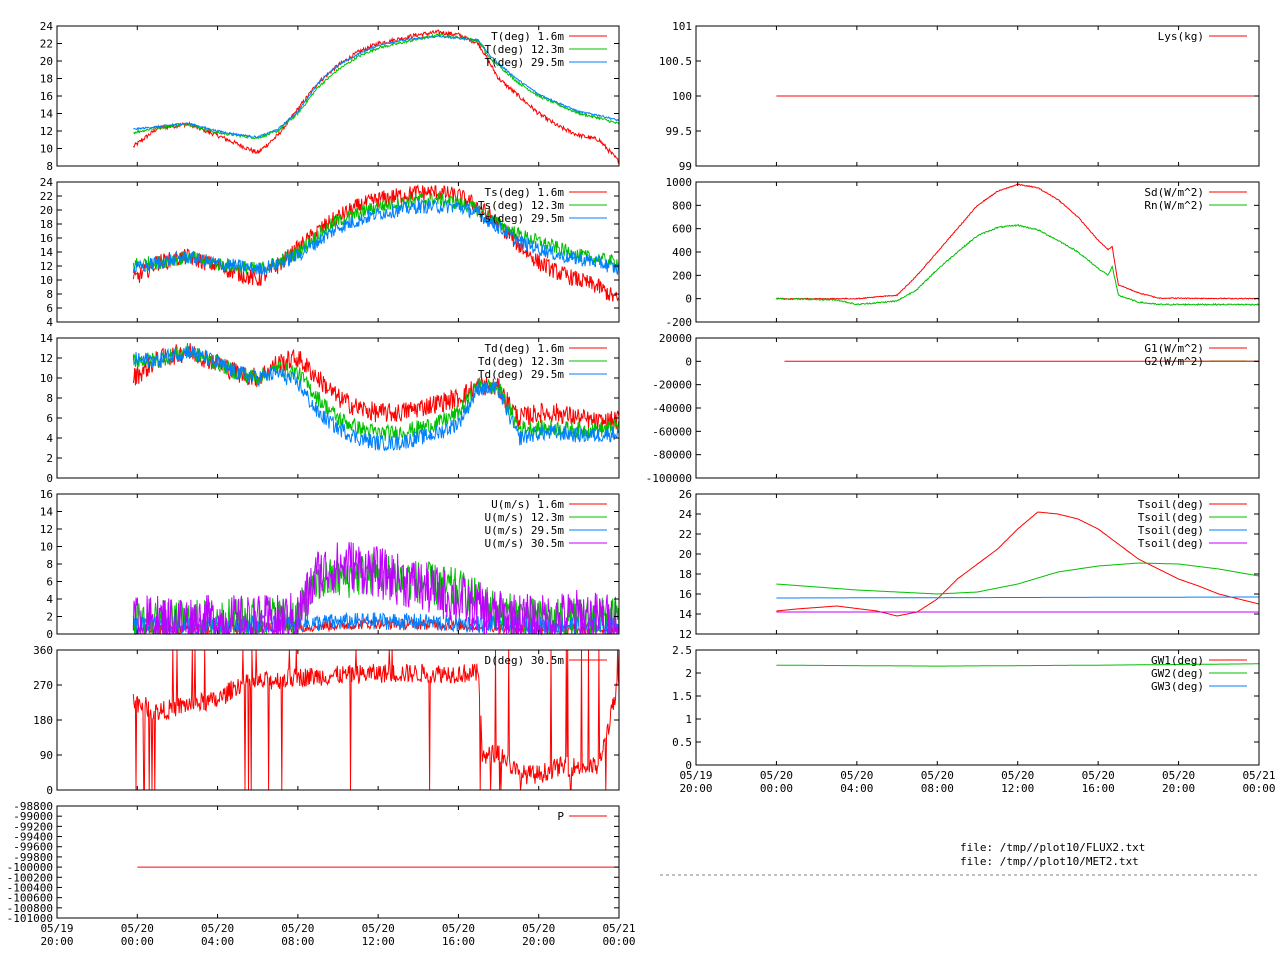  Describe the element at coordinates (1171, 504) in the screenshot. I see `legend-label-tsoil-0: Tsoil(deg)` at that location.